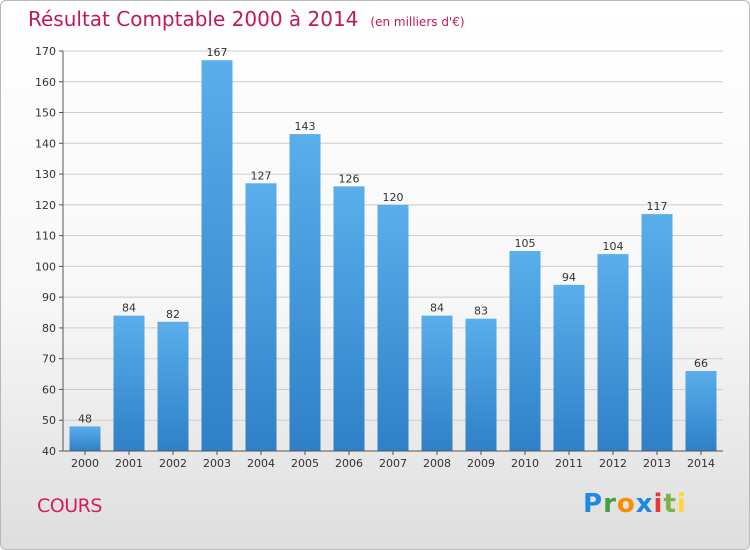  What do you see at coordinates (569, 463) in the screenshot?
I see `x-tick-label: 2011` at bounding box center [569, 463].